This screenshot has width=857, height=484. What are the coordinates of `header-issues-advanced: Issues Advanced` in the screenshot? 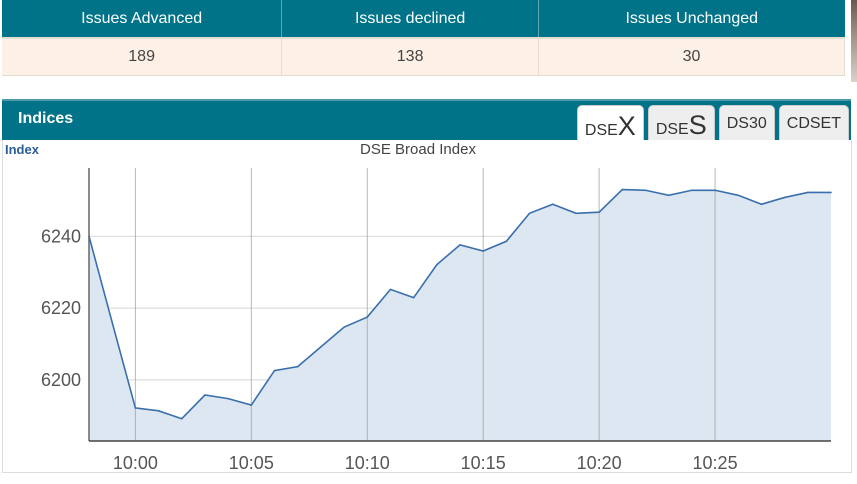 It's located at (142, 19).